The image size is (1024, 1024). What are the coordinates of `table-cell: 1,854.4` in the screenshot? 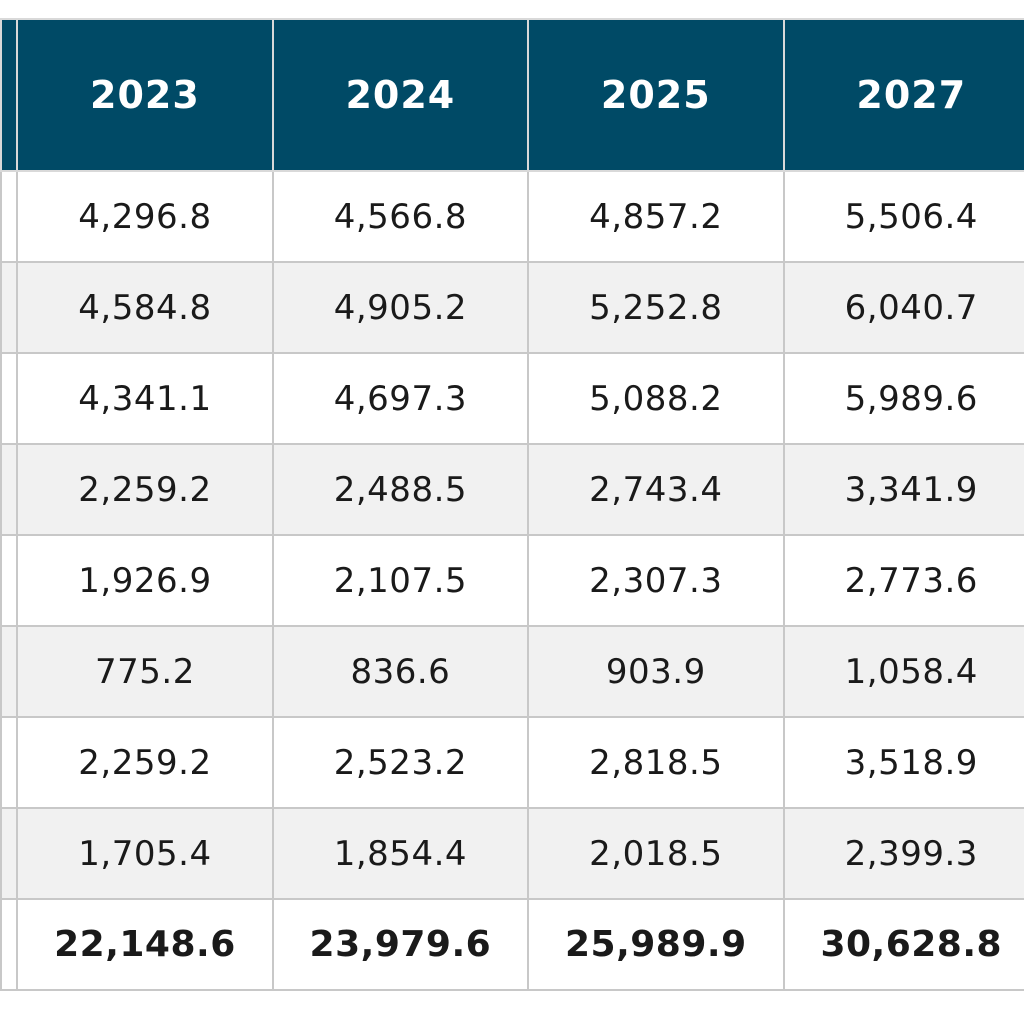 It's located at (400, 853).